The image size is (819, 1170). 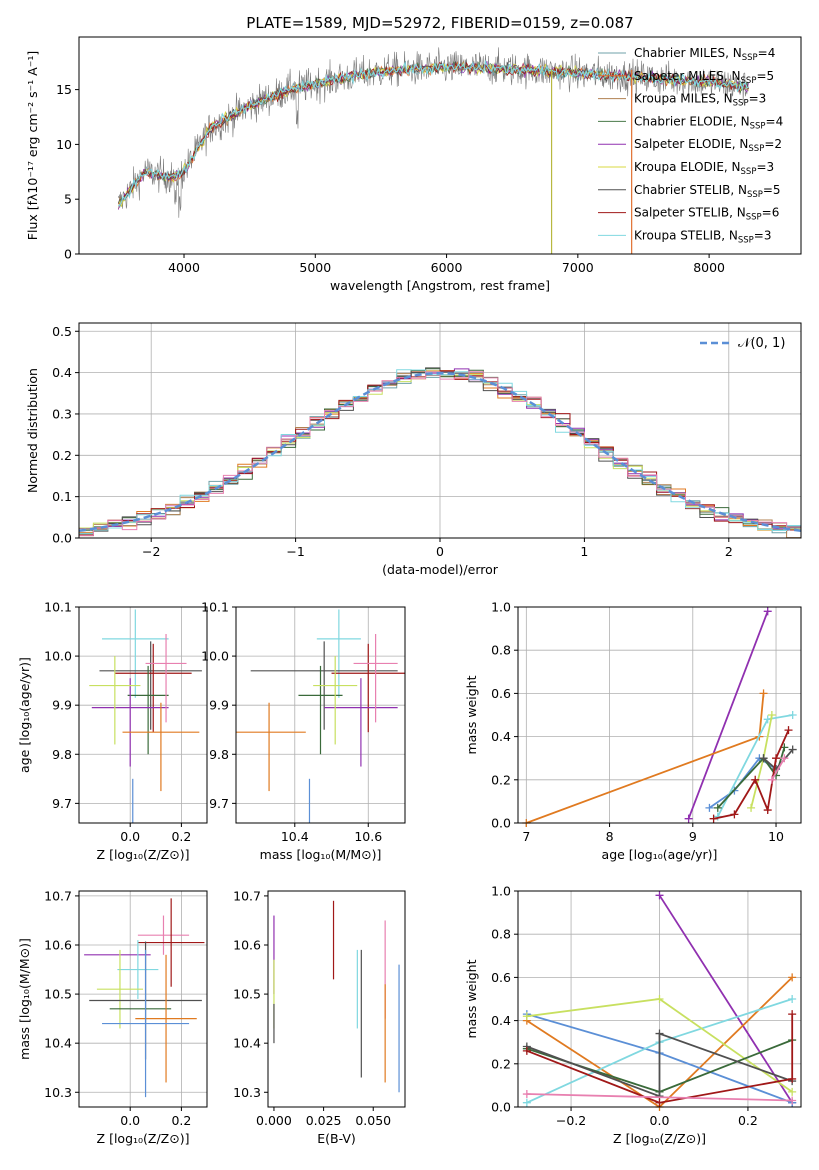 What do you see at coordinates (447, 267) in the screenshot?
I see `x-tick-label: 6000` at bounding box center [447, 267].